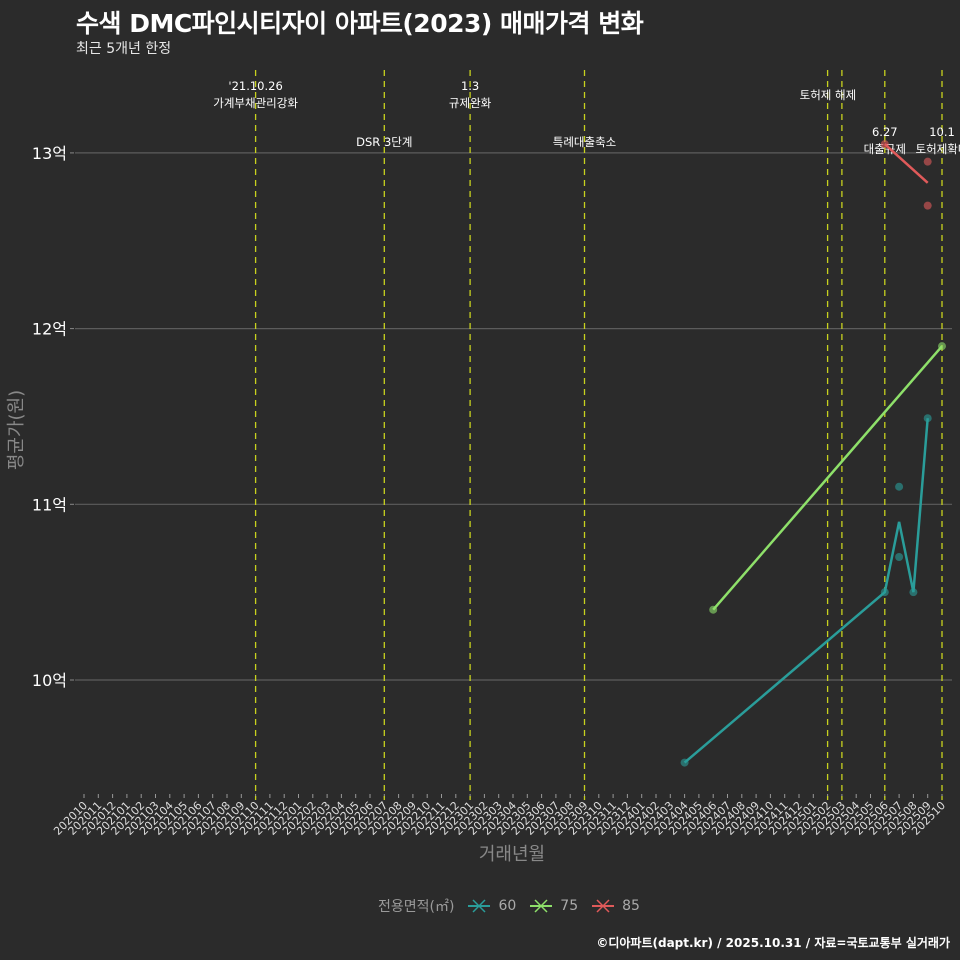 The height and width of the screenshot is (960, 960). Describe the element at coordinates (416, 907) in the screenshot. I see `legend-title: 전용면적(㎡)` at that location.